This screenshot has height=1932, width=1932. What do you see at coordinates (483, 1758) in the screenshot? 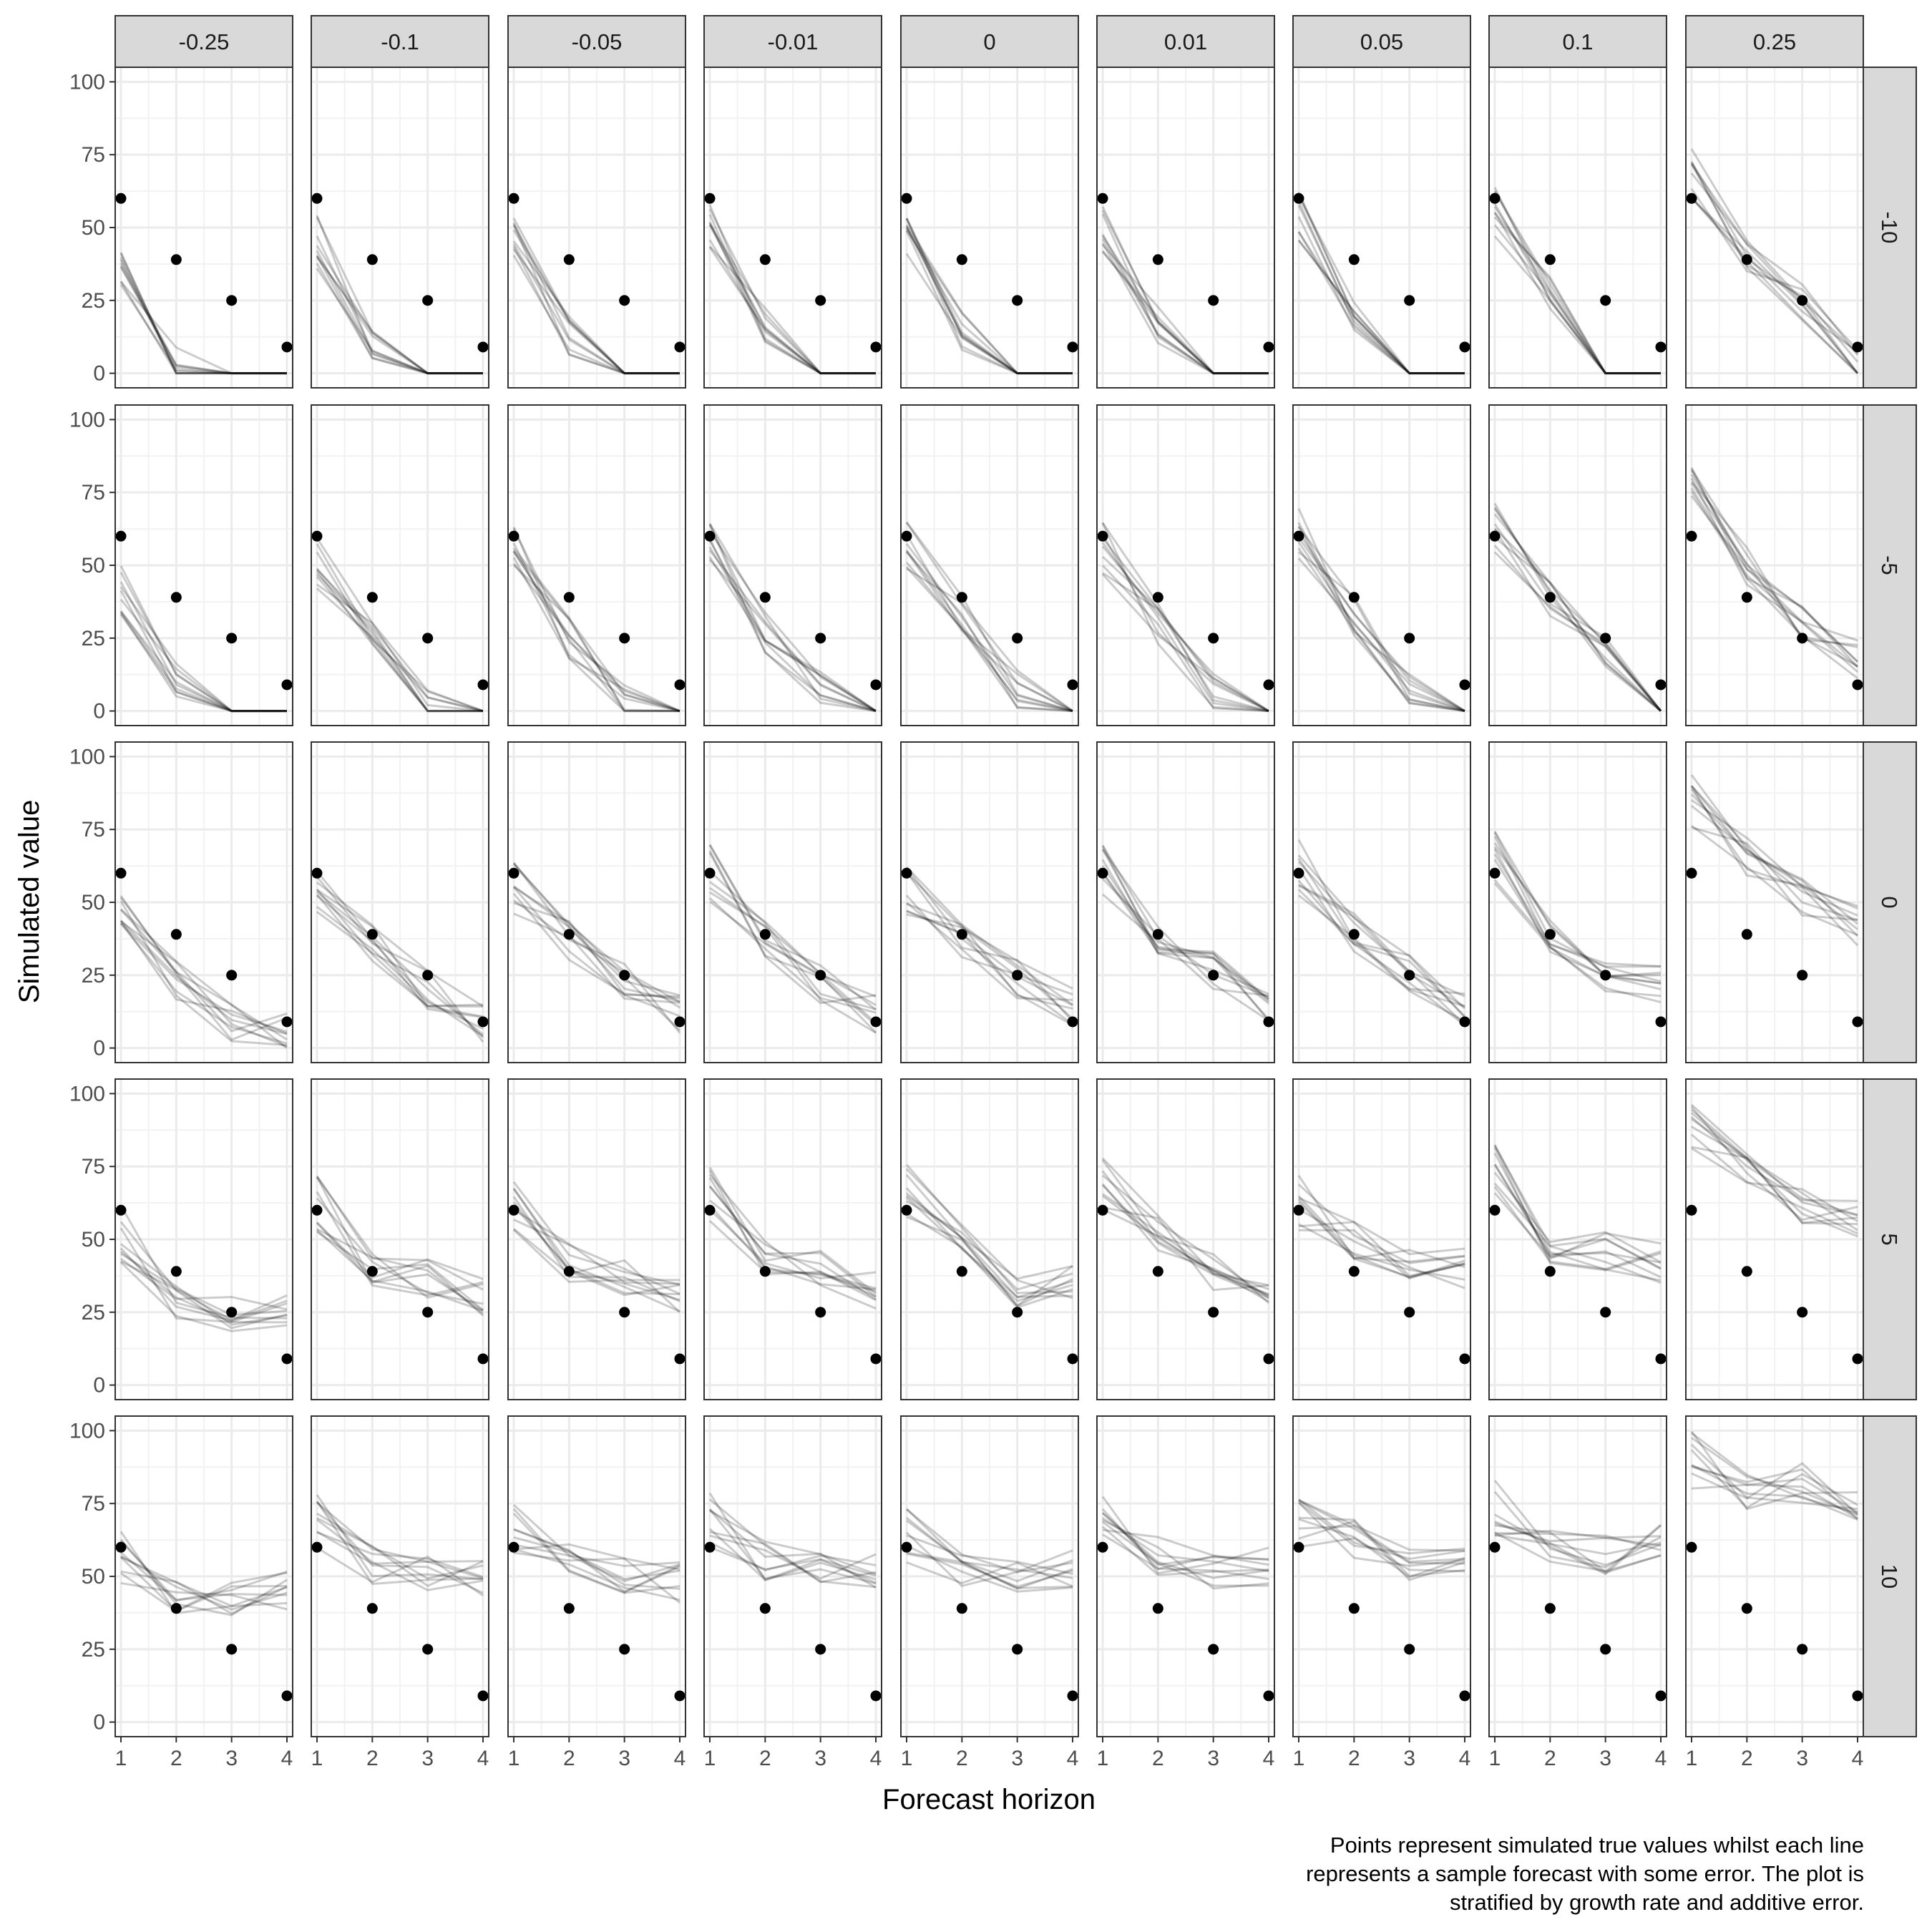
I see `x-tick-label: 4` at bounding box center [483, 1758].